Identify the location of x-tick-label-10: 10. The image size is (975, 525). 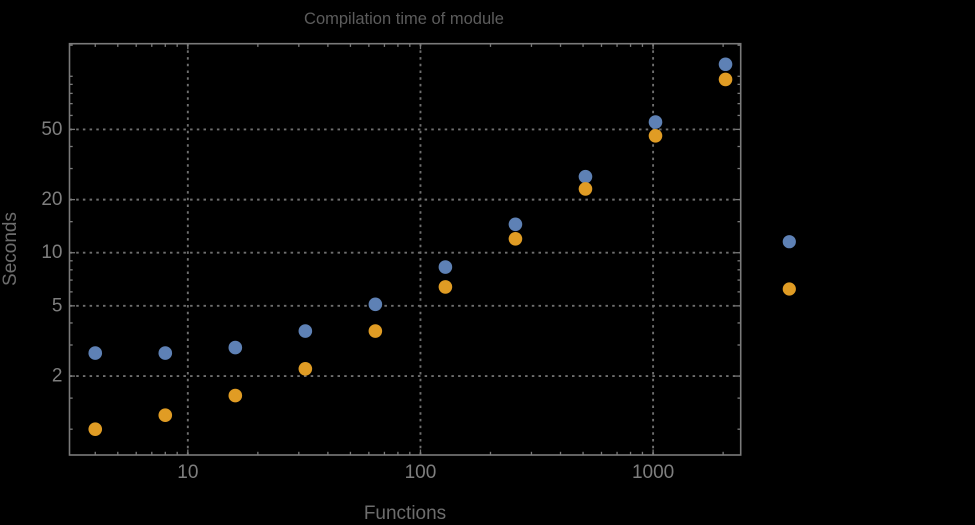
(187, 472).